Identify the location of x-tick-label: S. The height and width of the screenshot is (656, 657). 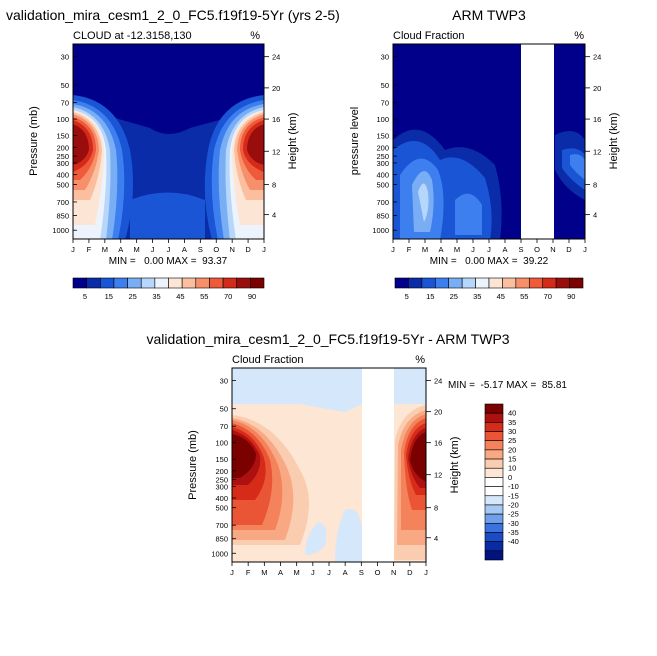
(361, 572).